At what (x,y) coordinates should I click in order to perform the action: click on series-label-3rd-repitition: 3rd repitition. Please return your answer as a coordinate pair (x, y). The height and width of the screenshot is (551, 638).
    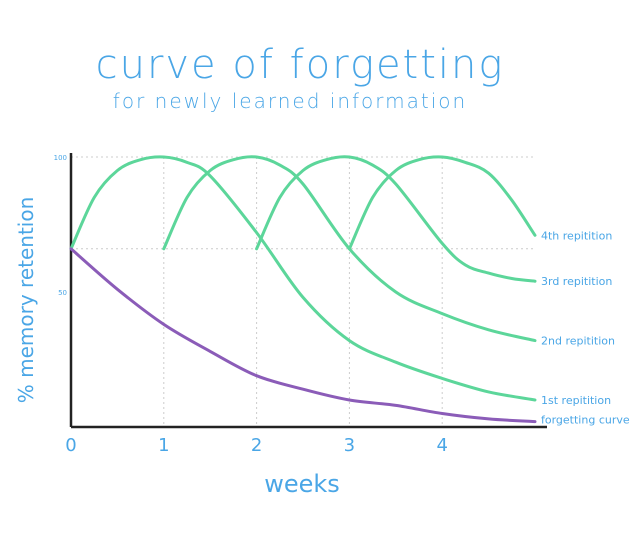
    Looking at the image, I should click on (576, 281).